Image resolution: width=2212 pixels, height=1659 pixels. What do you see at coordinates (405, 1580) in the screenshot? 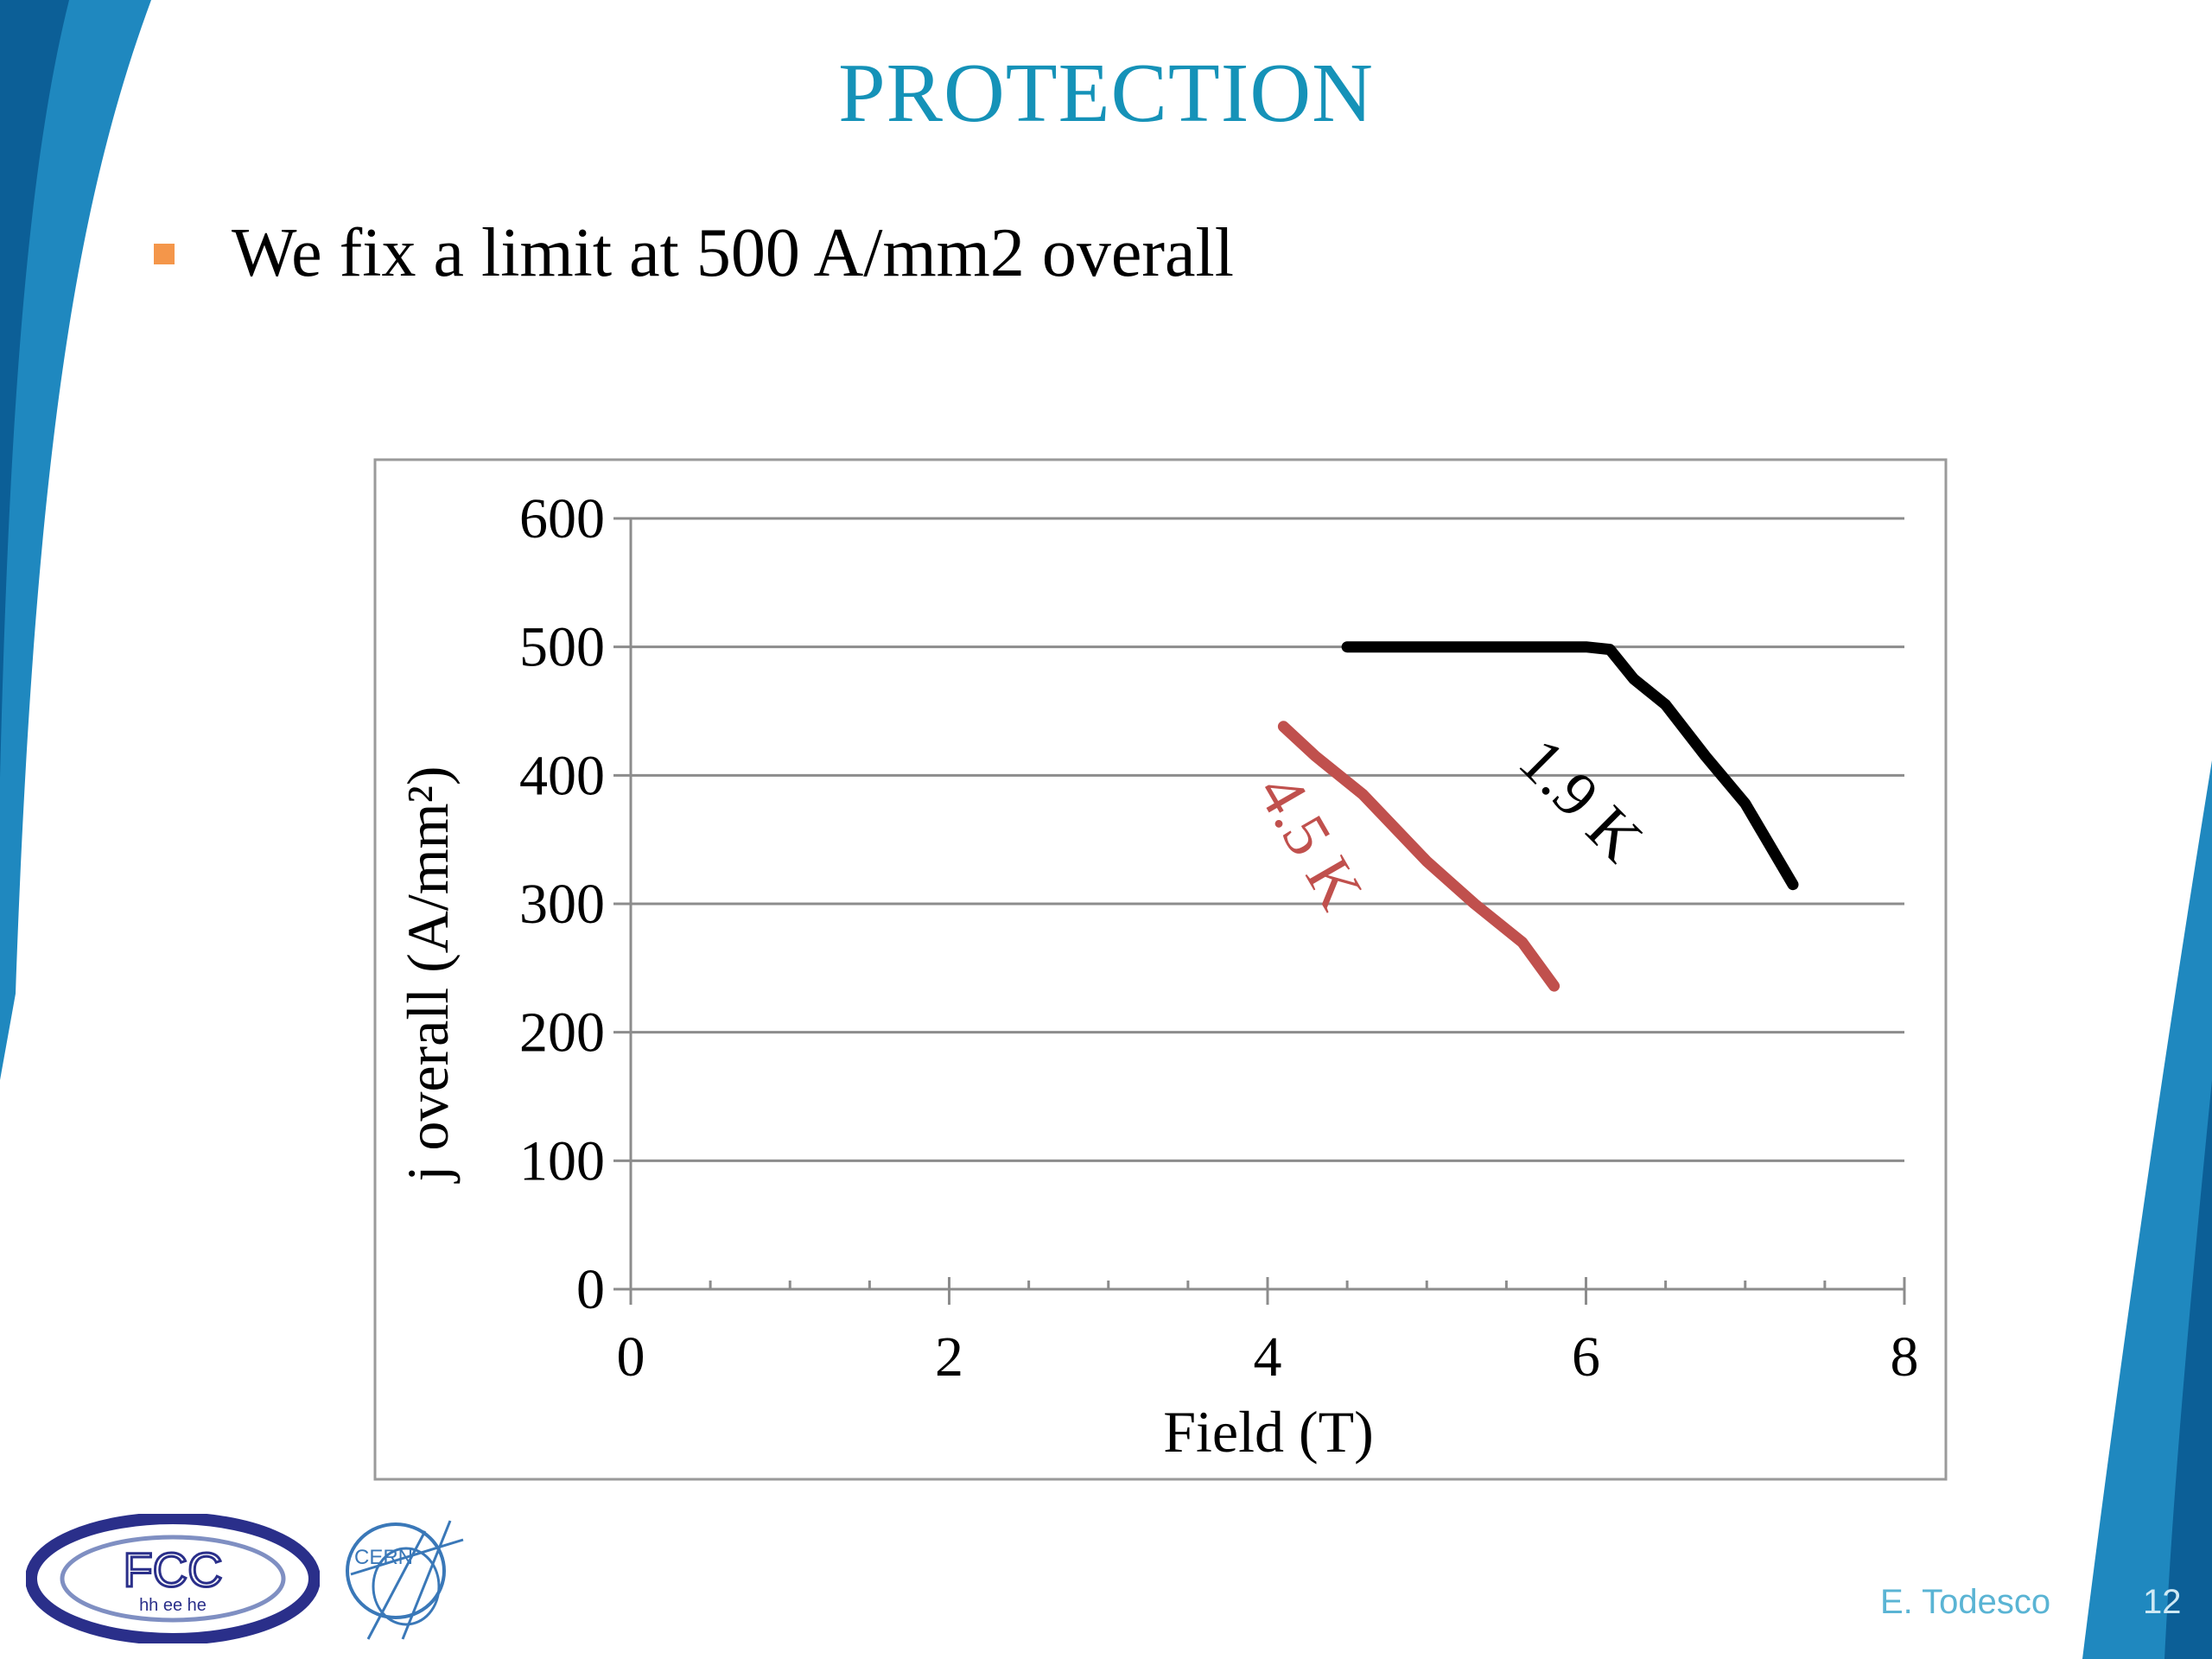
I see `cern-logo: CERN` at bounding box center [405, 1580].